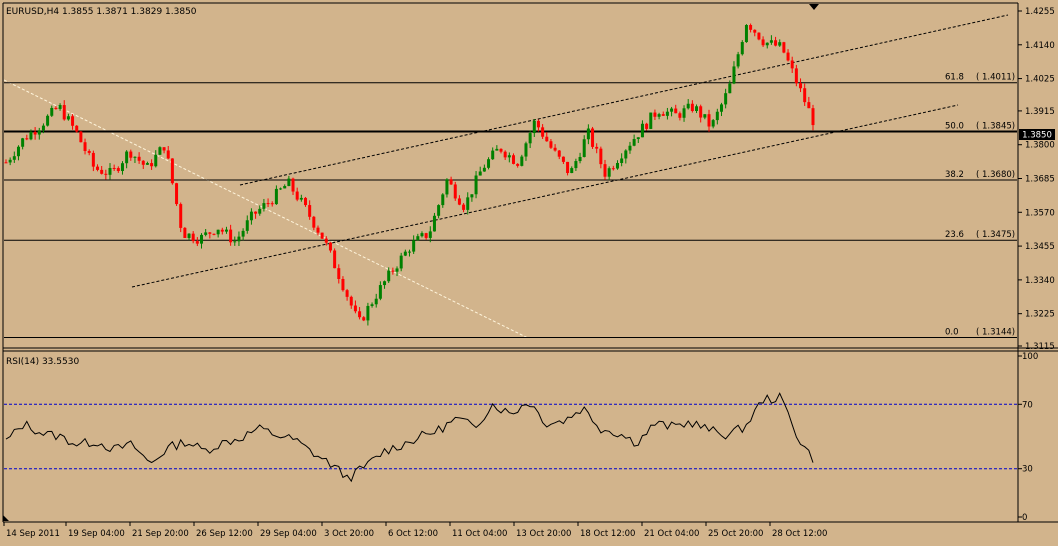 The height and width of the screenshot is (546, 1058). Describe the element at coordinates (995, 175) in the screenshot. I see `fib-price-label: ( 1.3680)` at that location.